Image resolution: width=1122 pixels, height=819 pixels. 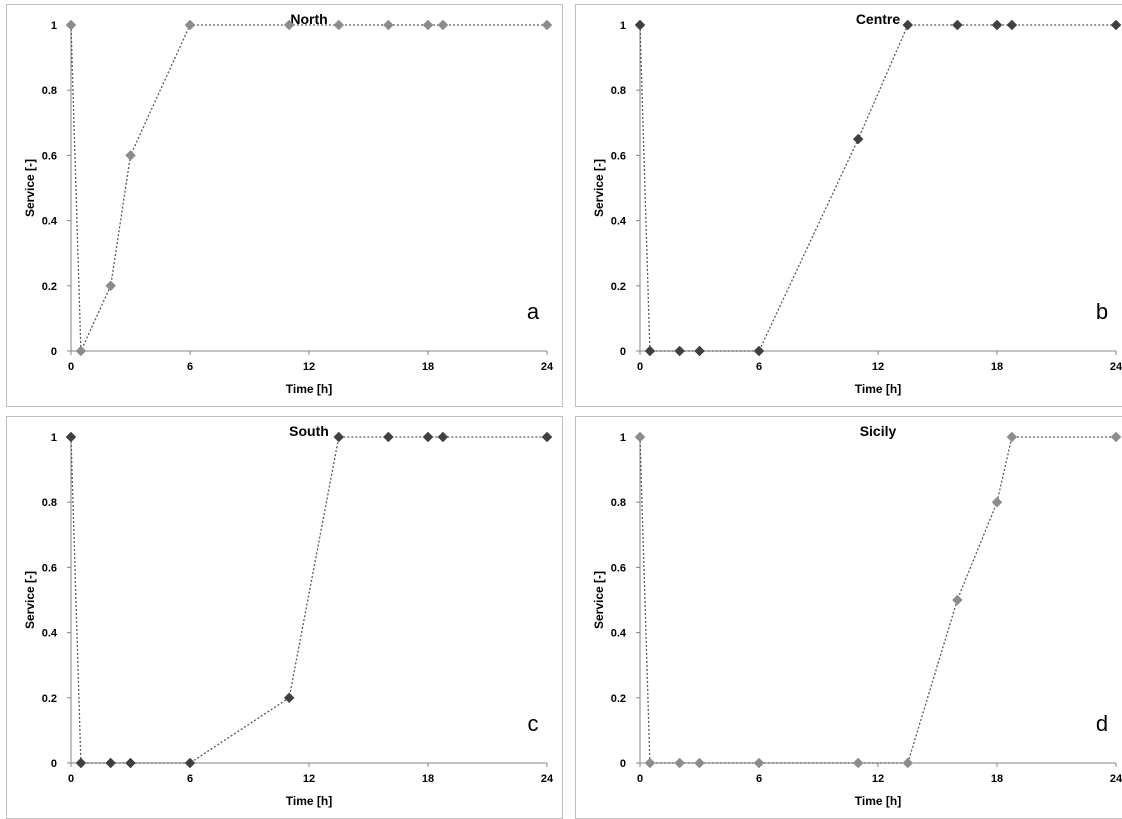 What do you see at coordinates (1102, 311) in the screenshot?
I see `panel-letter: b` at bounding box center [1102, 311].